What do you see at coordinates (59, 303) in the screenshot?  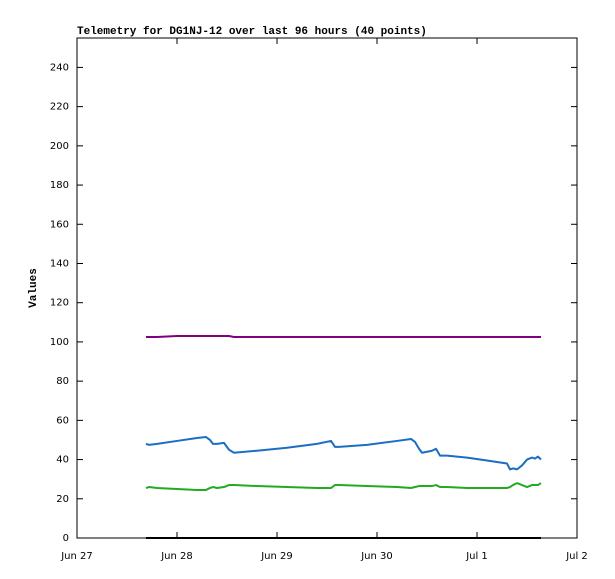 I see `y-tick-label: 120` at bounding box center [59, 303].